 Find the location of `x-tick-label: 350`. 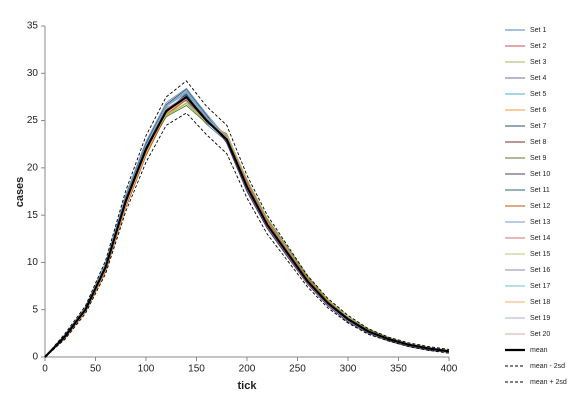

x-tick-label: 350 is located at coordinates (398, 369).